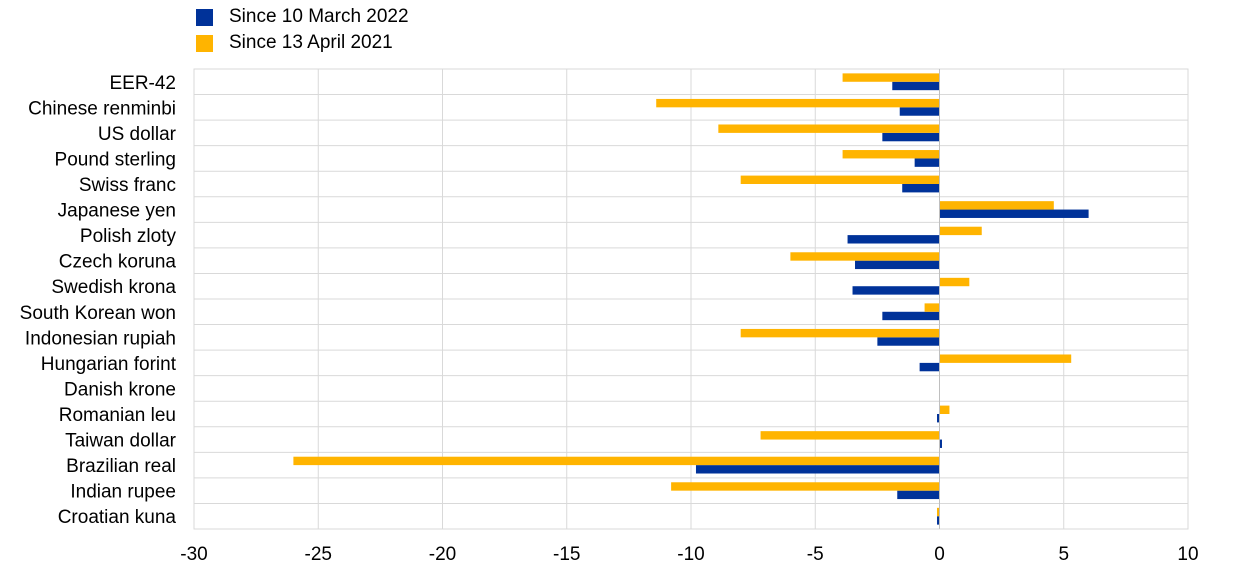  I want to click on category-label-16: Indian rupee, so click(123, 492).